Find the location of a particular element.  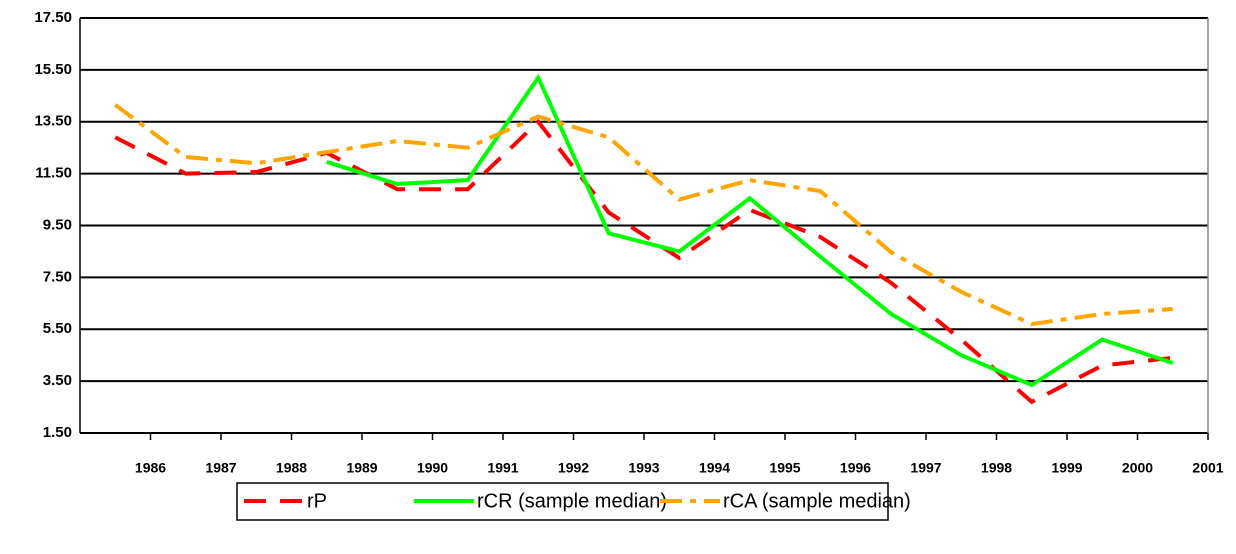

legend-label: rP is located at coordinates (317, 501).